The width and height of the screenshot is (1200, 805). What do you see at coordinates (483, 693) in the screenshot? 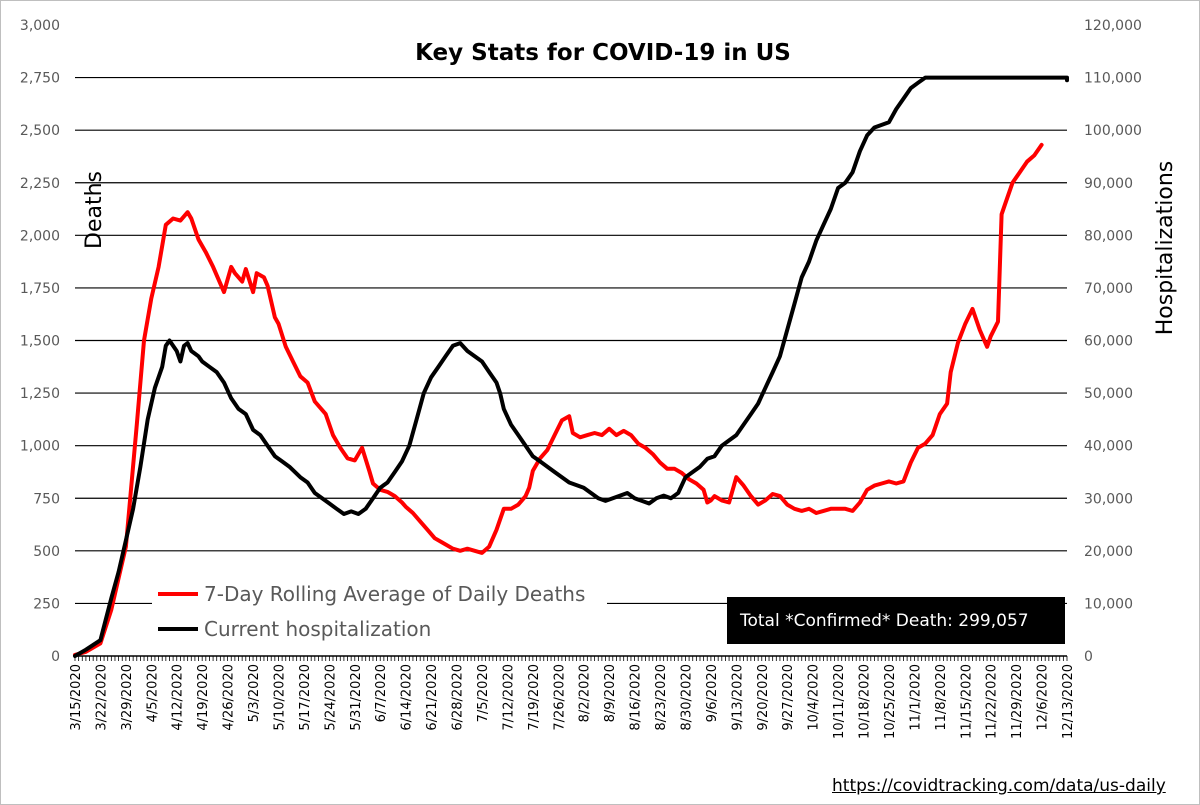
I see `x-tick-label: 7/5/2020` at bounding box center [483, 693].